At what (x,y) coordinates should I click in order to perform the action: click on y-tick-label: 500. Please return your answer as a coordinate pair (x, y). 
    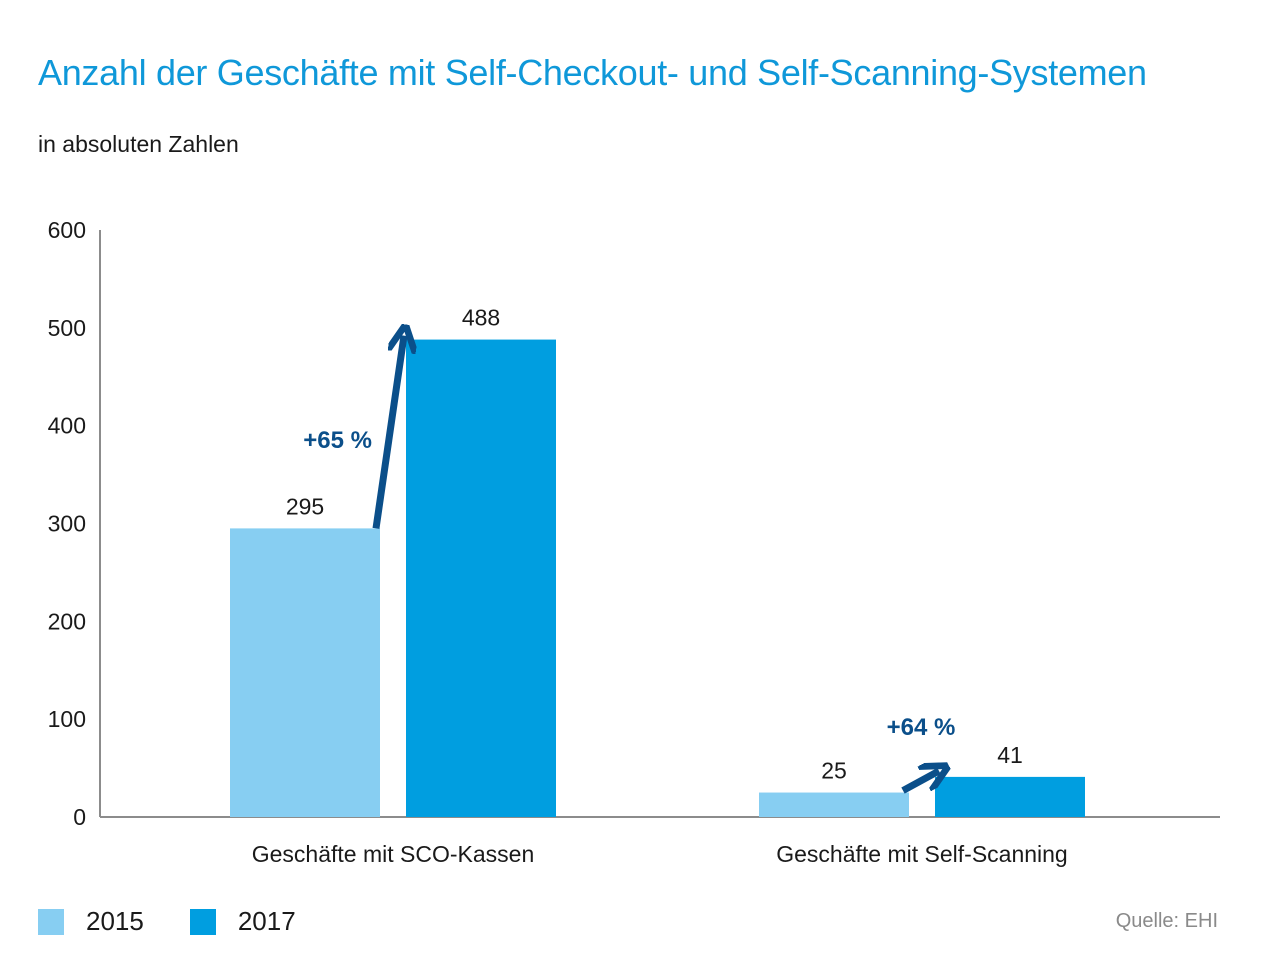
    Looking at the image, I should click on (67, 328).